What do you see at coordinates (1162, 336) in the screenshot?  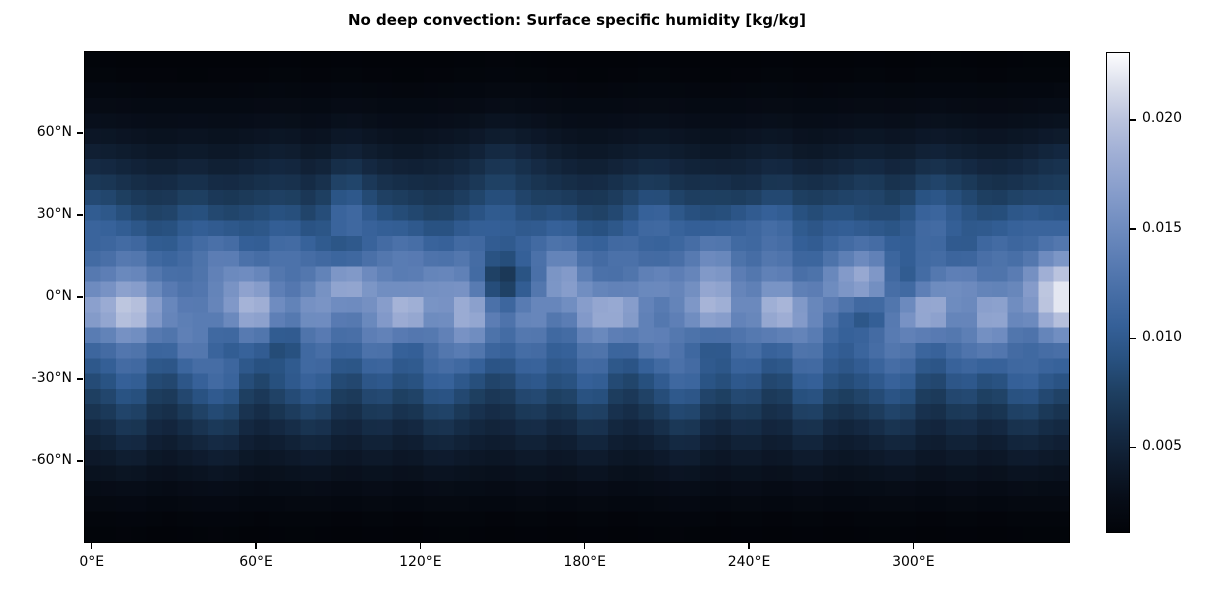 I see `colorbar-tick-label: 0.010` at bounding box center [1162, 336].